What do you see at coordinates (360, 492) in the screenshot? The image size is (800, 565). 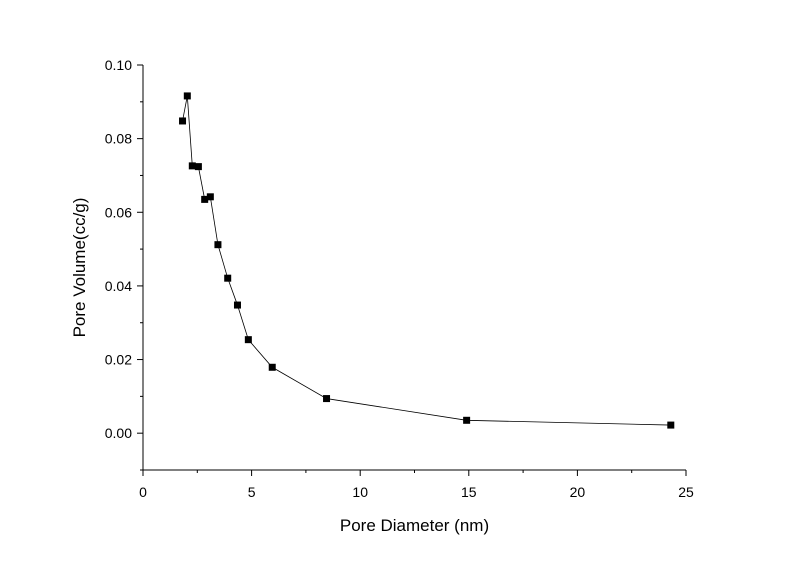 I see `x-tick-label: 10` at bounding box center [360, 492].